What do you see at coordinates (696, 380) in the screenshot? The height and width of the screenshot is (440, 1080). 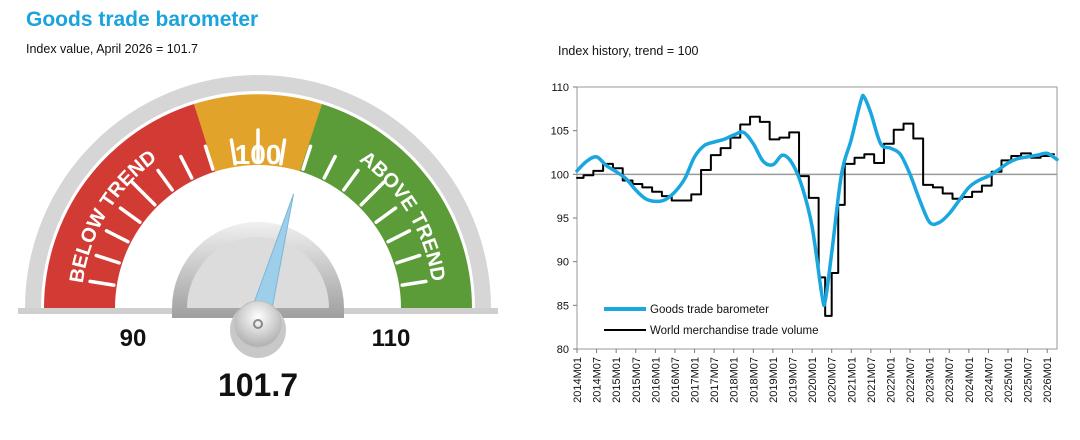 I see `x-tick-label: 2017M01` at bounding box center [696, 380].